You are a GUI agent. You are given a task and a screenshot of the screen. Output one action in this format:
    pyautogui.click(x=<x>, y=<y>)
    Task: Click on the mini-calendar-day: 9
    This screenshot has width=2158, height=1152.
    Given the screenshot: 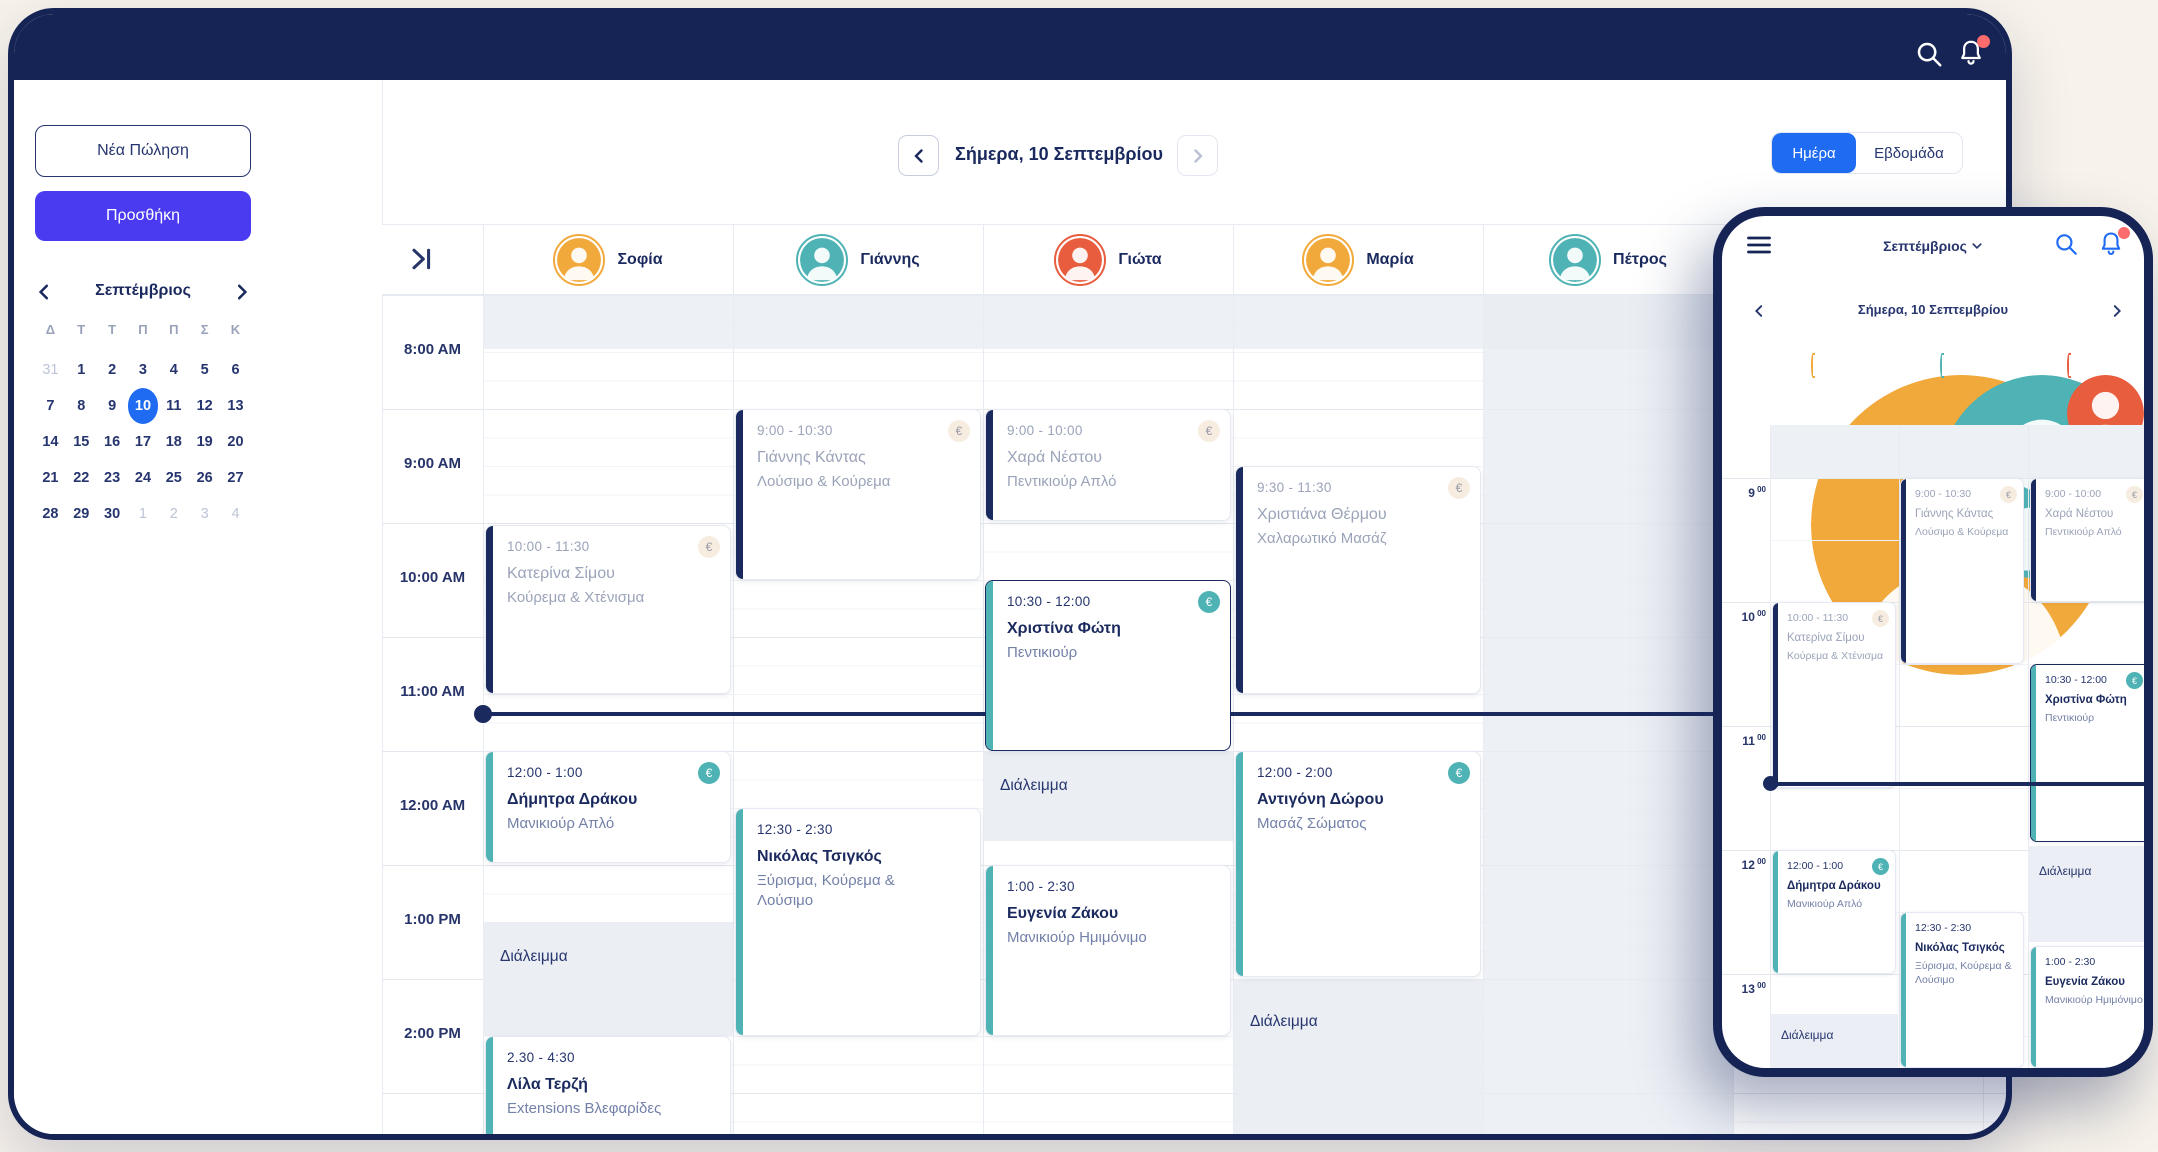 What is the action you would take?
    pyautogui.click(x=112, y=406)
    